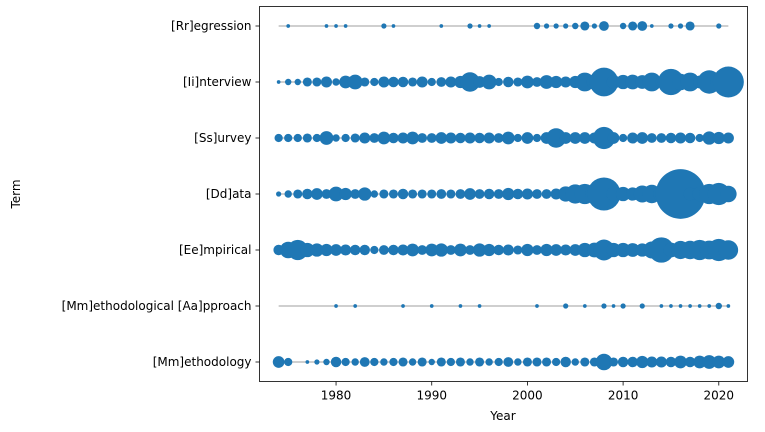  Describe the element at coordinates (222, 138) in the screenshot. I see `y-tick-label: [Ss]urvey` at that location.